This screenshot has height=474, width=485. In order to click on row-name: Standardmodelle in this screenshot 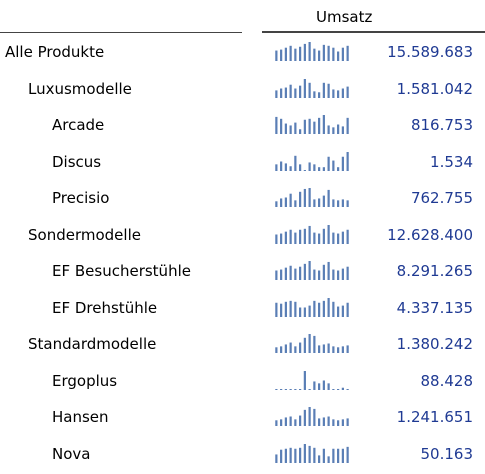, I will do `click(92, 344)`.